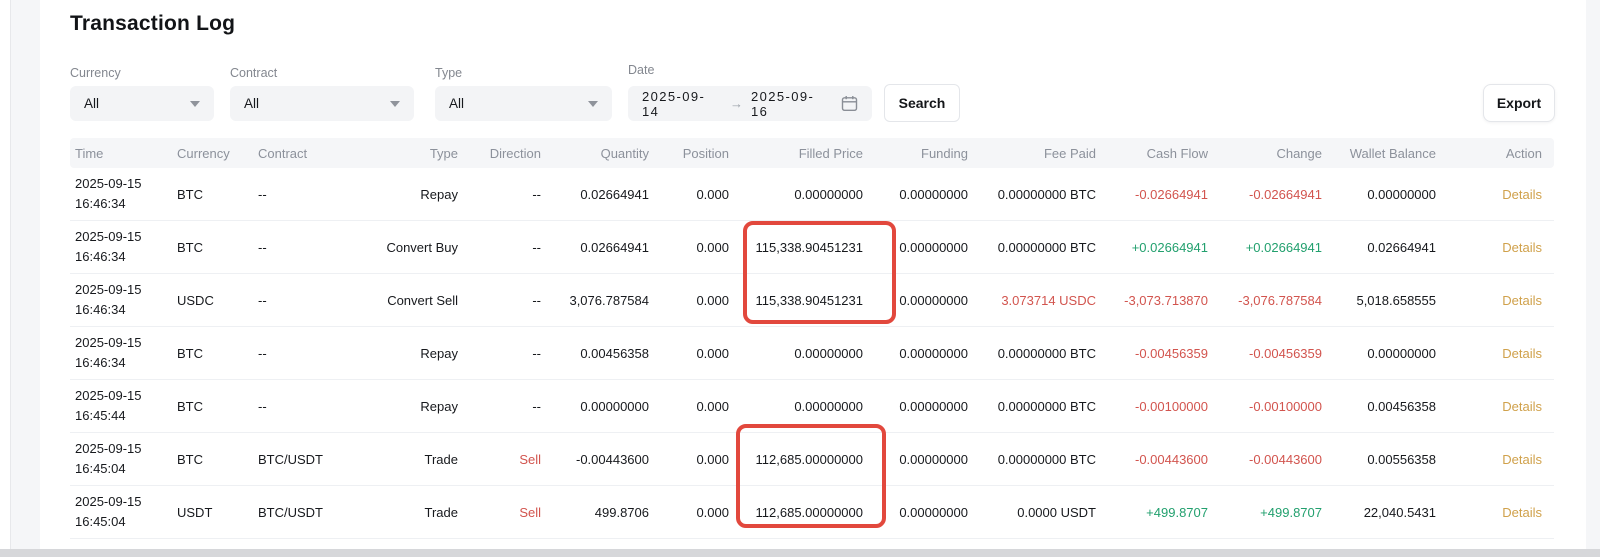 Image resolution: width=1600 pixels, height=557 pixels. What do you see at coordinates (1177, 153) in the screenshot?
I see `col-header-cash_flow: Cash Flow` at bounding box center [1177, 153].